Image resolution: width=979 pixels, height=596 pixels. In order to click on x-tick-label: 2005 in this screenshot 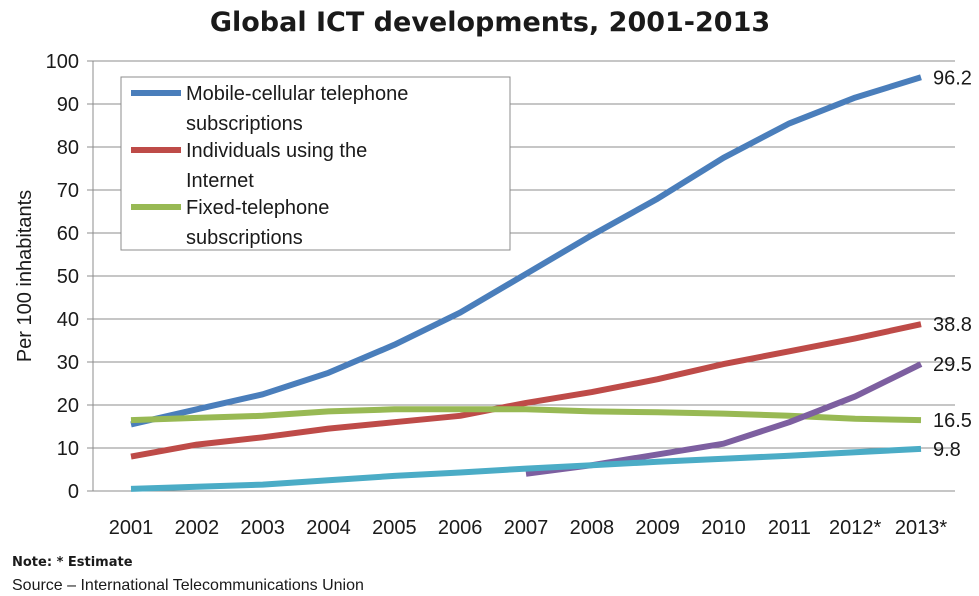, I will do `click(394, 528)`.